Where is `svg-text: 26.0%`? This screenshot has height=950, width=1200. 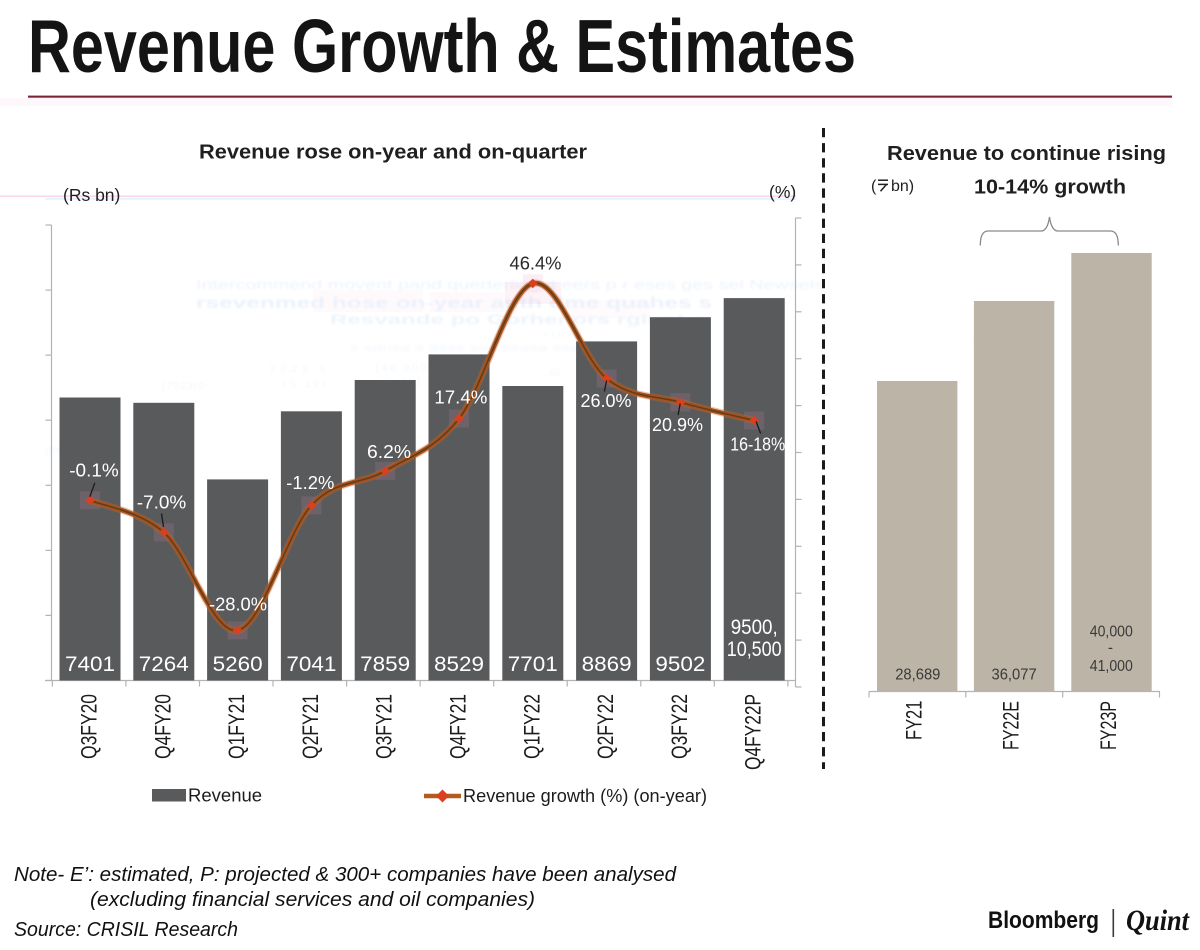 svg-text: 26.0% is located at coordinates (606, 400).